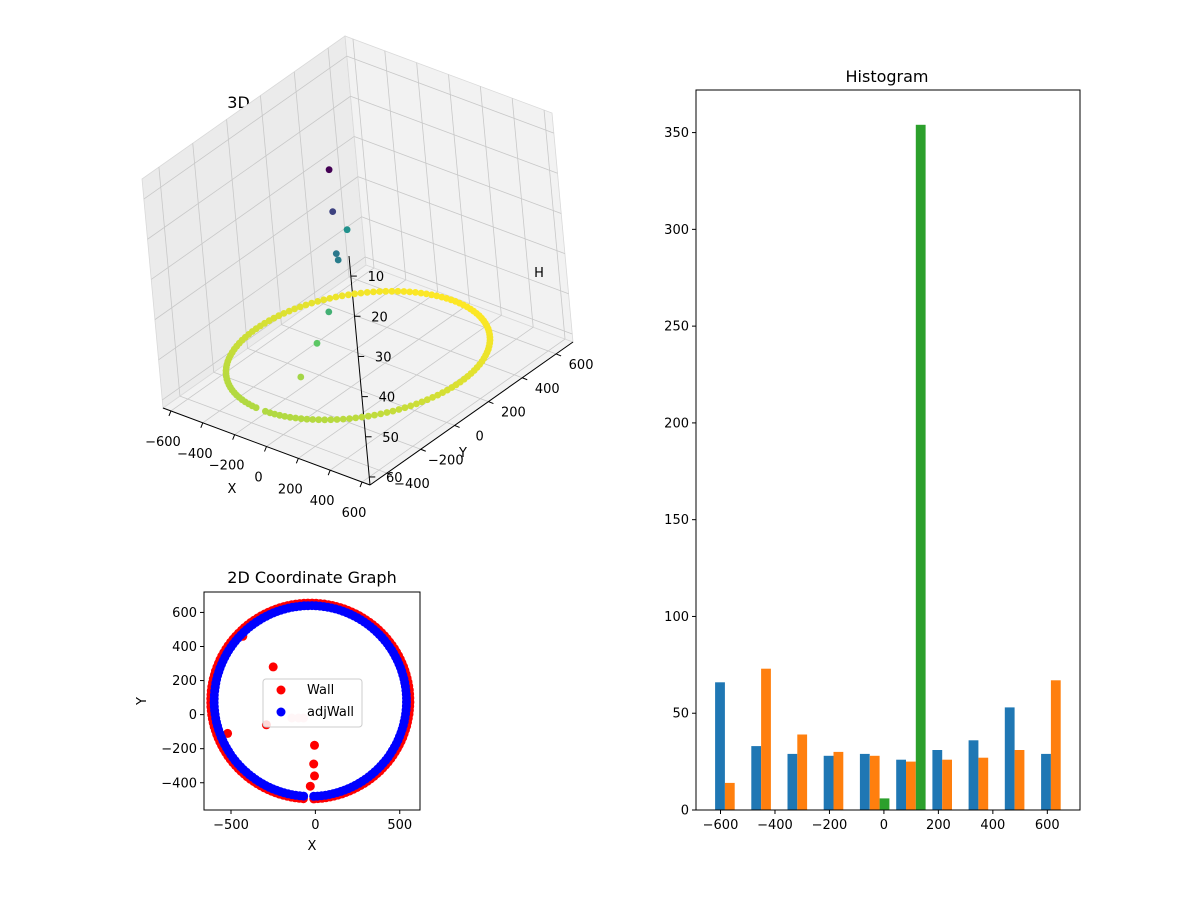 The image size is (1200, 900). I want to click on y-tick-label: 150, so click(676, 520).